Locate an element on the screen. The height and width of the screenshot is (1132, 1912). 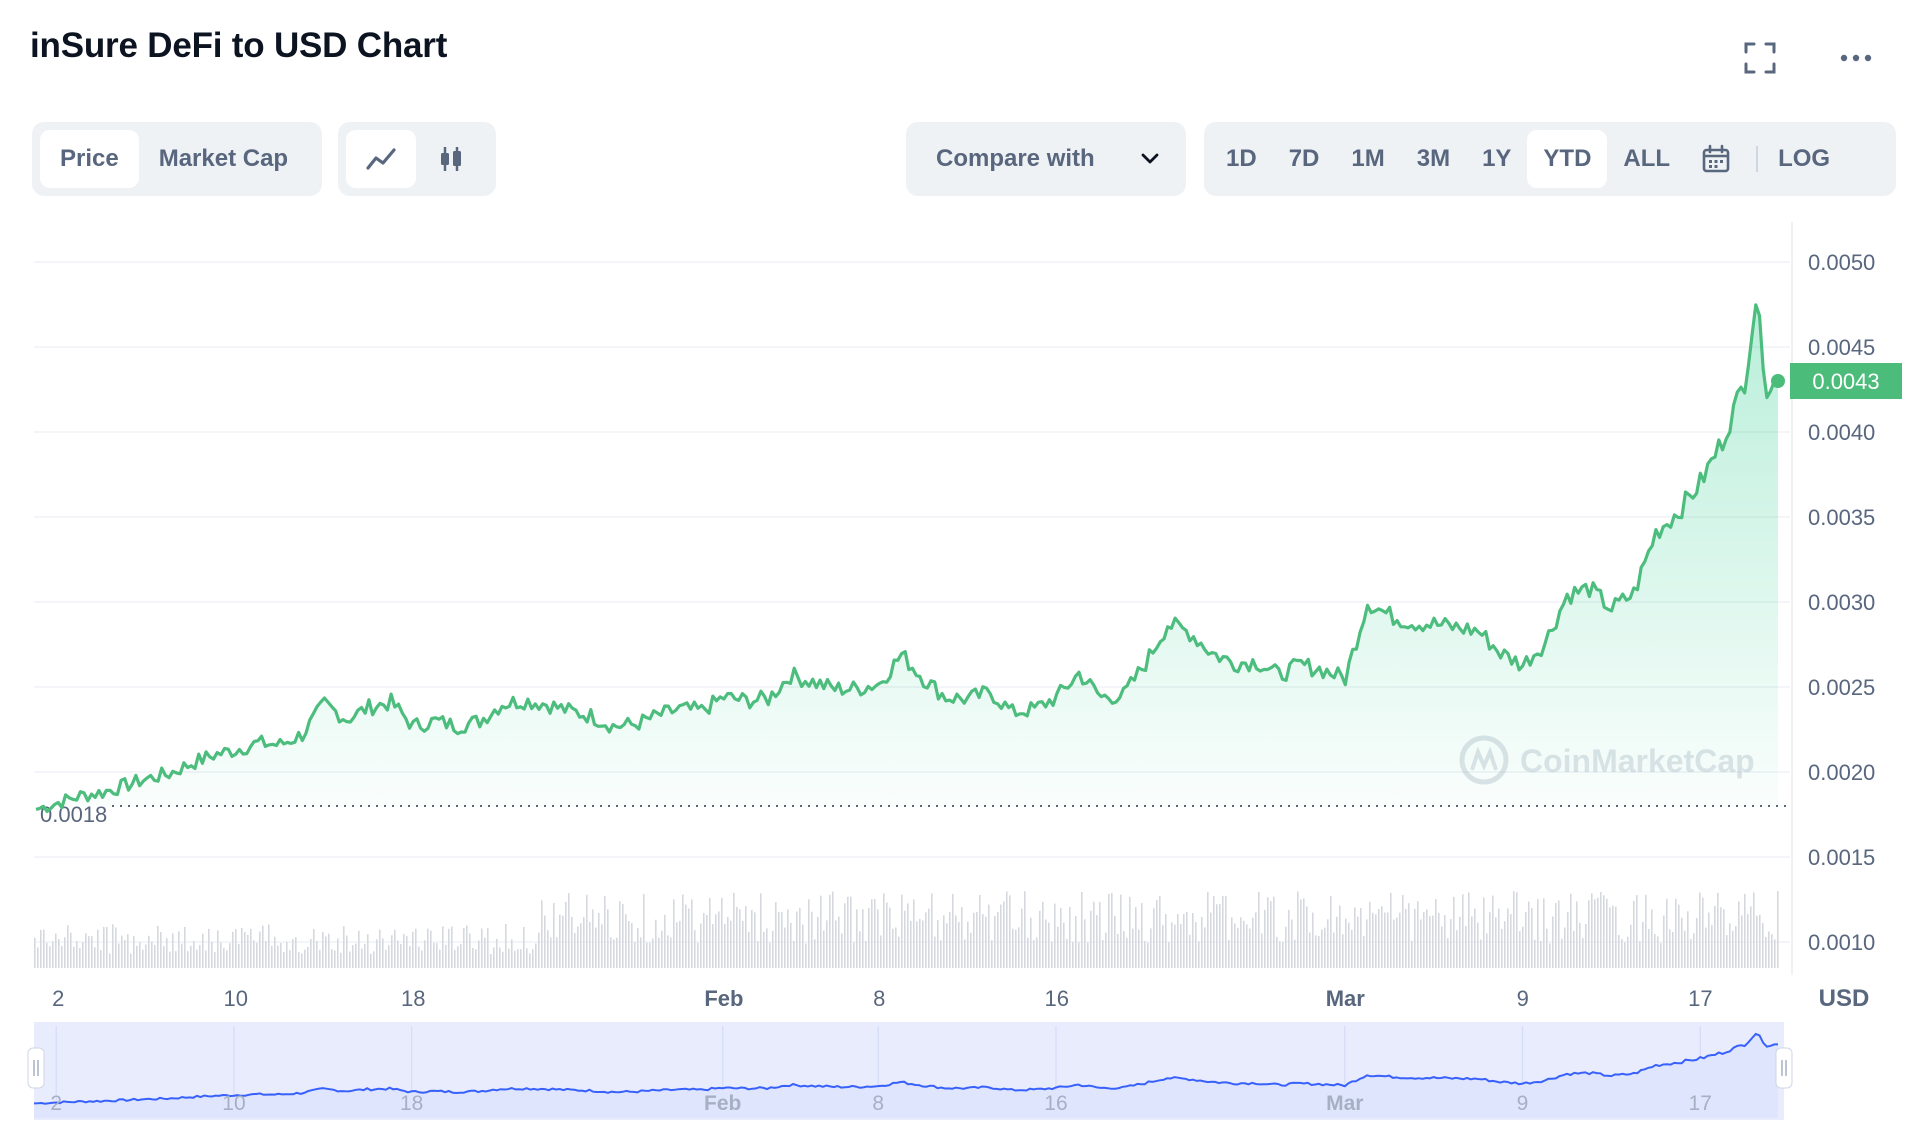
navigator-right-handle is located at coordinates (1784, 1068).